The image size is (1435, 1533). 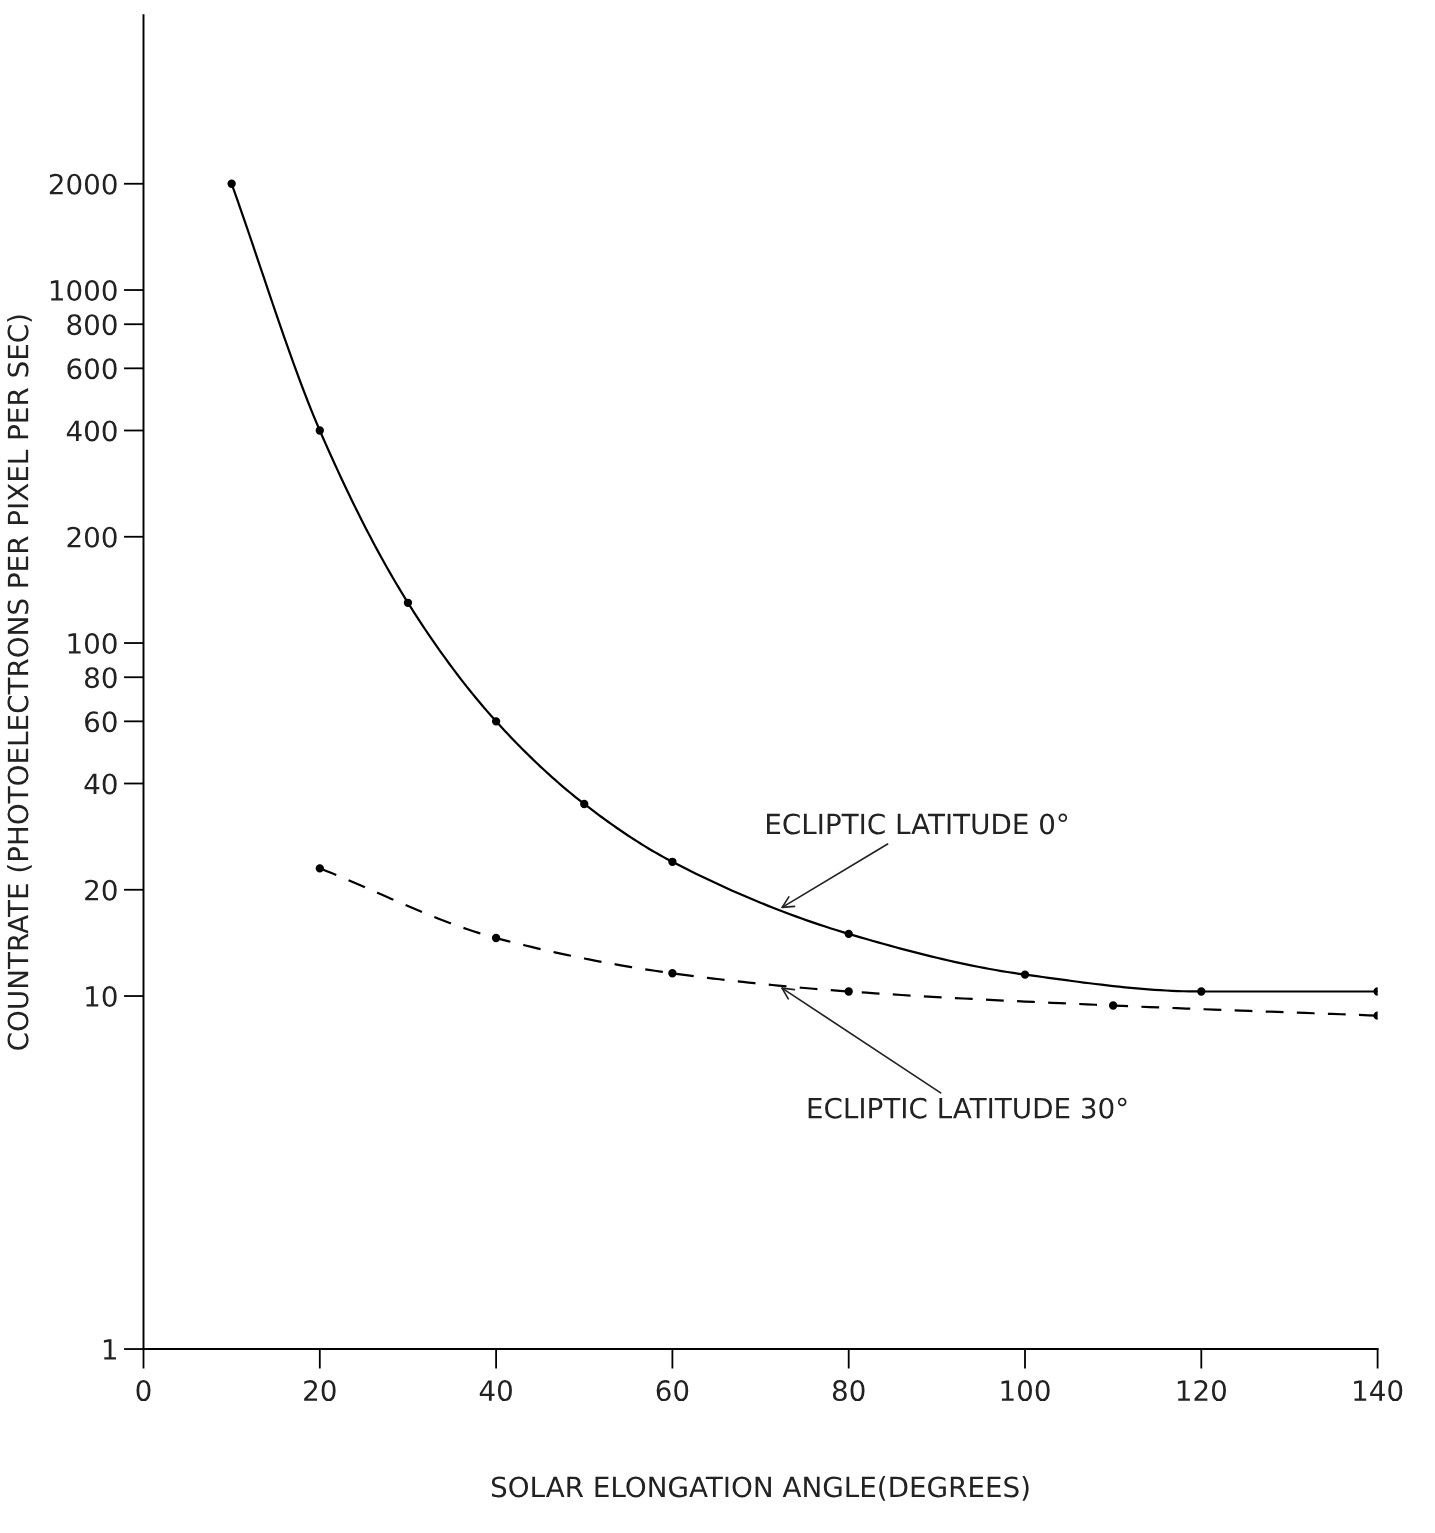 I want to click on y-tick-label: 20, so click(x=101, y=890).